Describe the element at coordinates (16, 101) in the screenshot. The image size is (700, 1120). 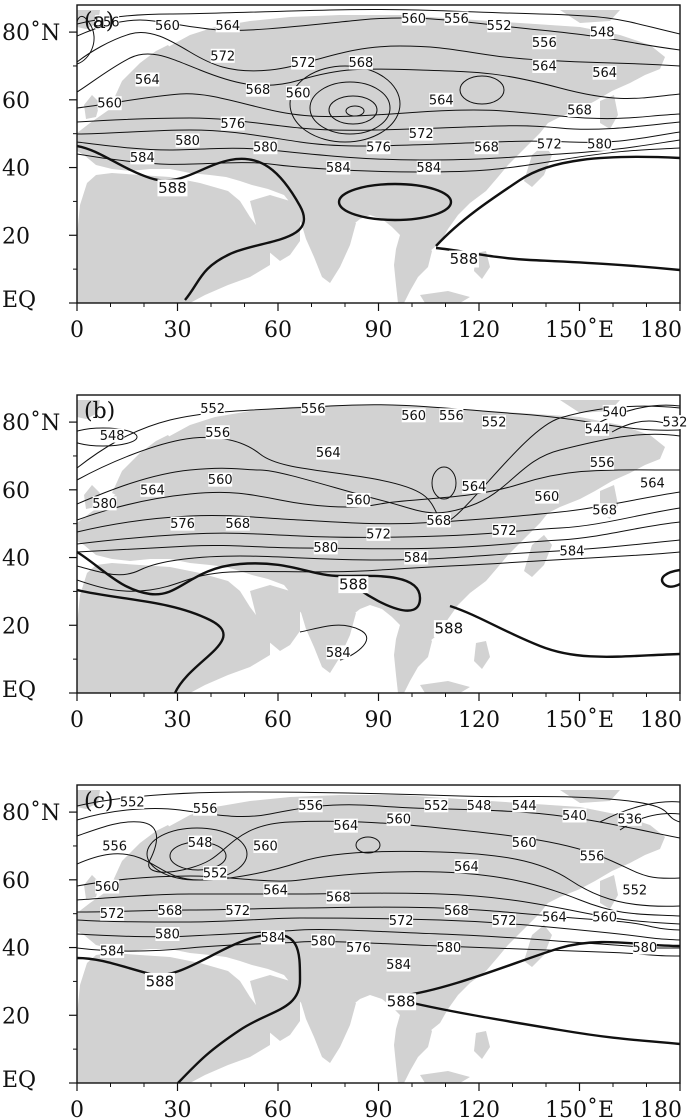
I see `y-tick-label: 60` at that location.